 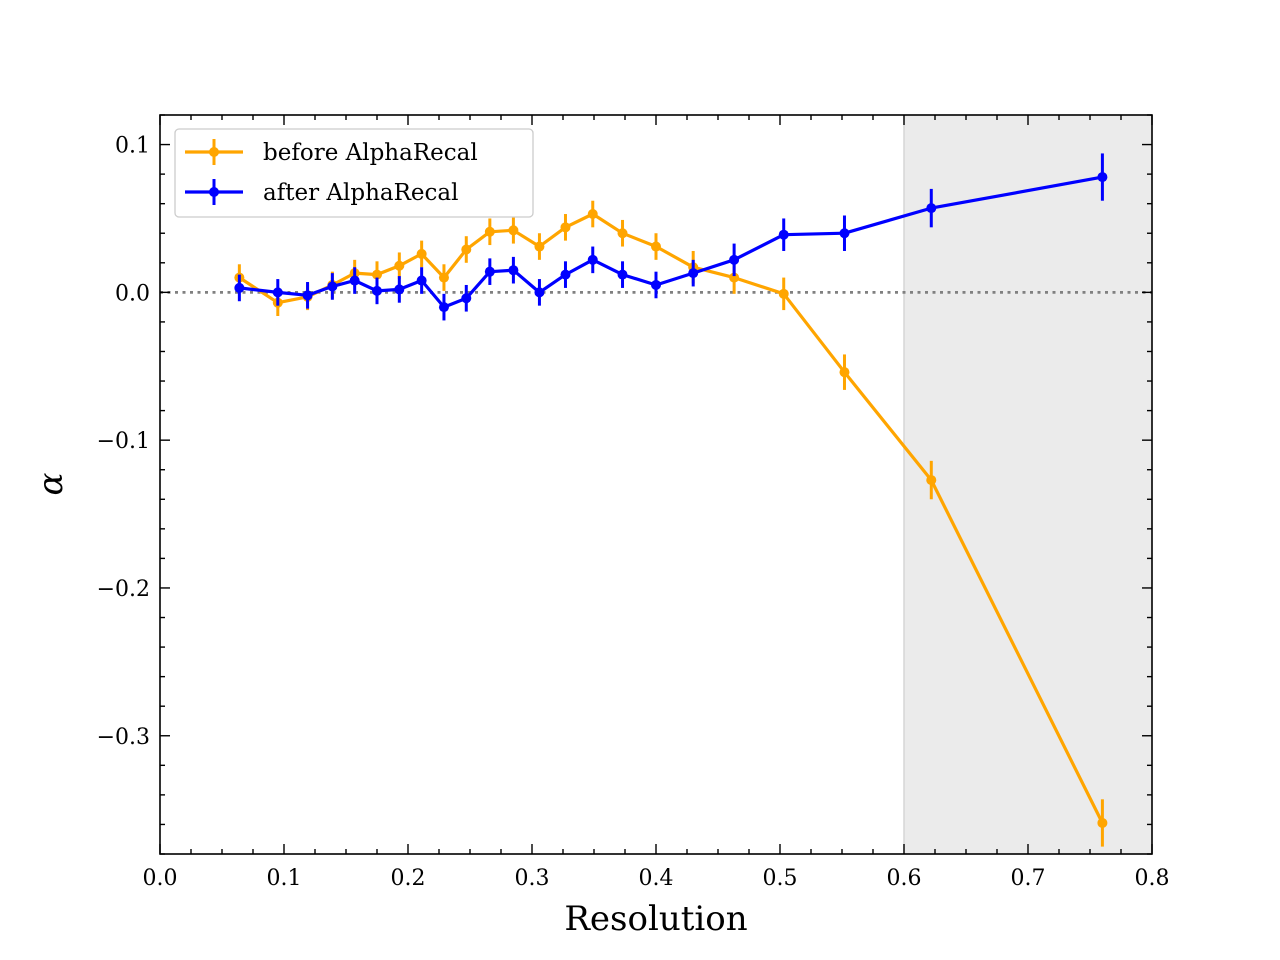 I want to click on shaded-region, so click(x=1028, y=484).